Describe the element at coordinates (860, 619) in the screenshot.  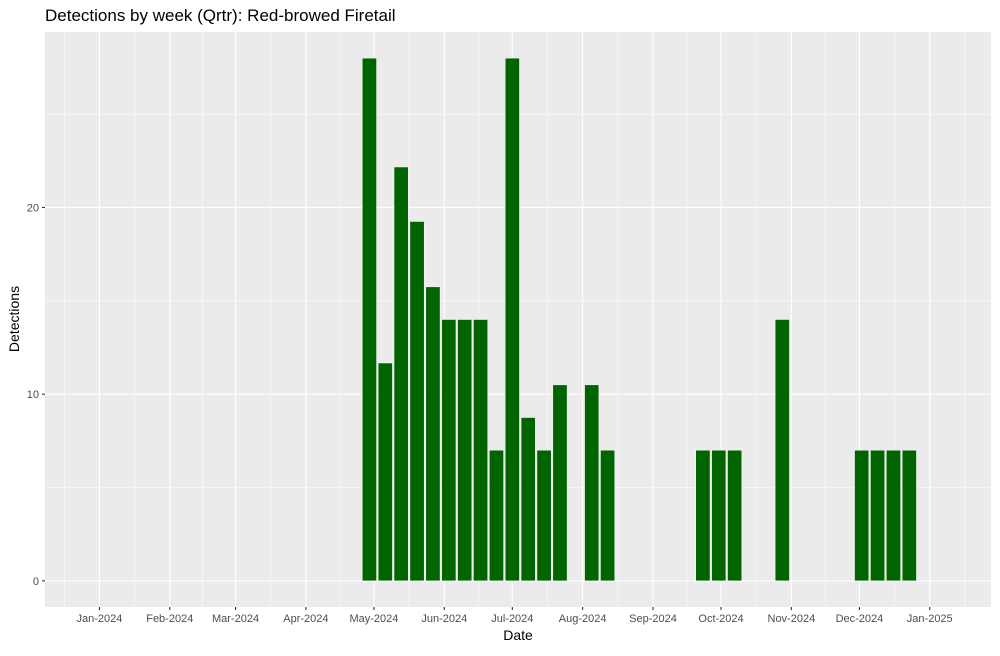
I see `x-tick-label: Dec-2024` at that location.